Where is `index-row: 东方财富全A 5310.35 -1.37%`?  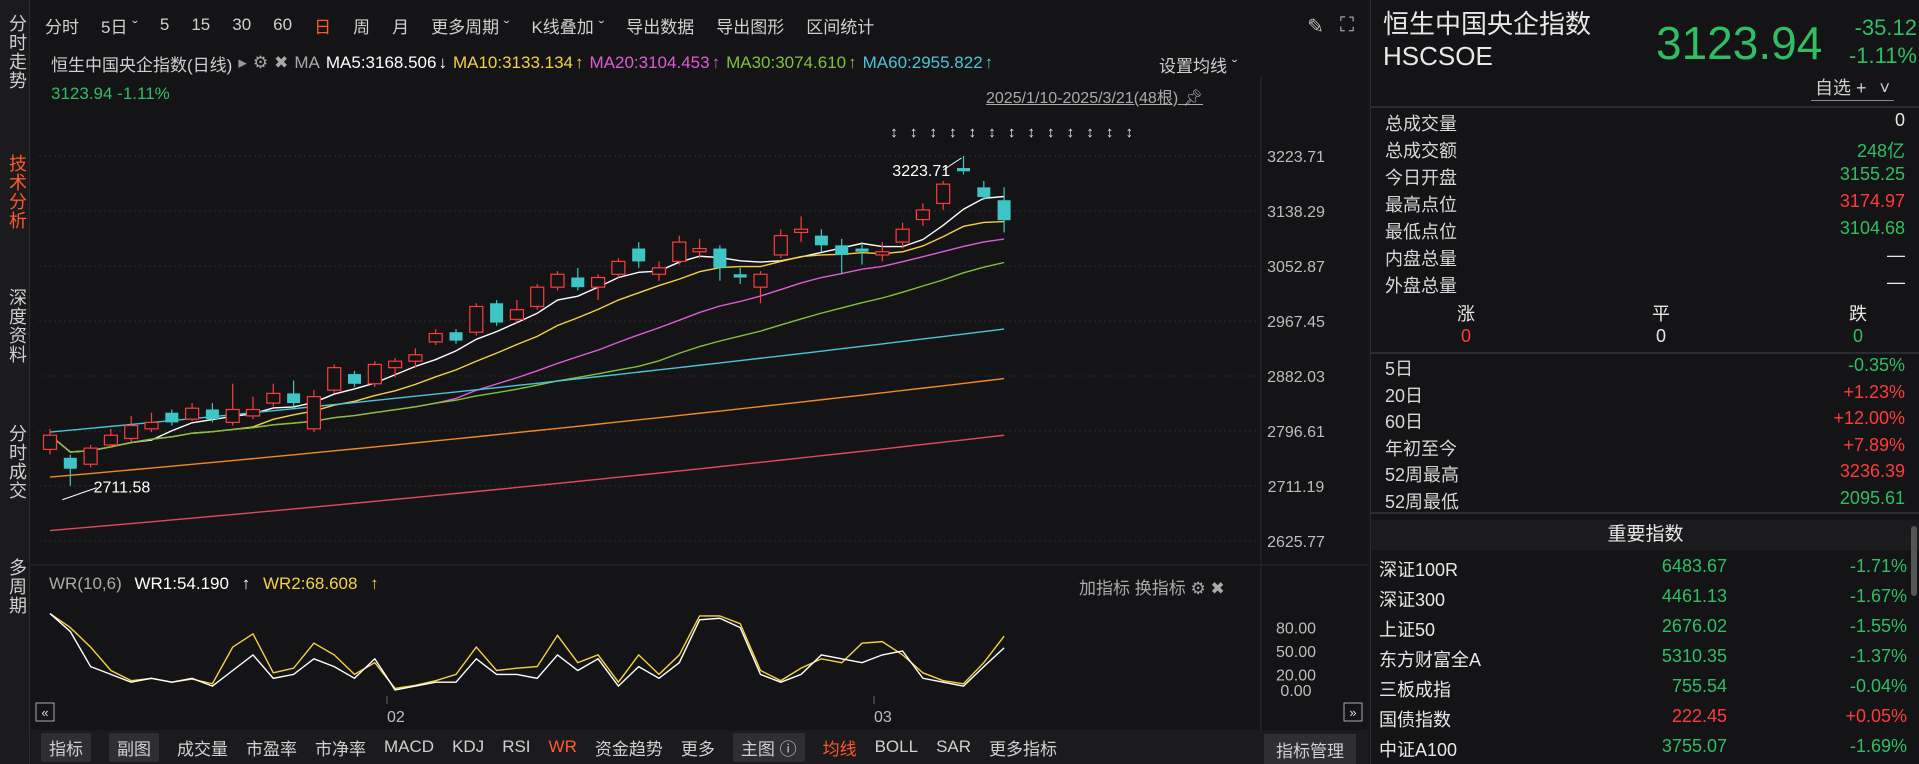
index-row: 东方财富全A 5310.35 -1.37% is located at coordinates (1643, 661).